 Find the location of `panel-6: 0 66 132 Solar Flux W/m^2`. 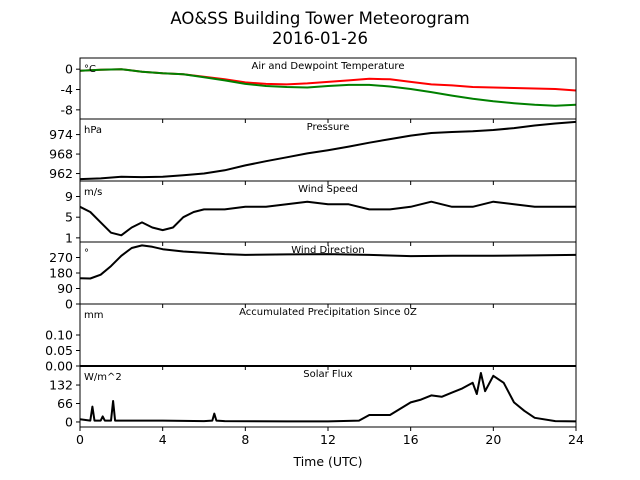

panel-6: 0 66 132 Solar Flux W/m^2 is located at coordinates (313, 398).